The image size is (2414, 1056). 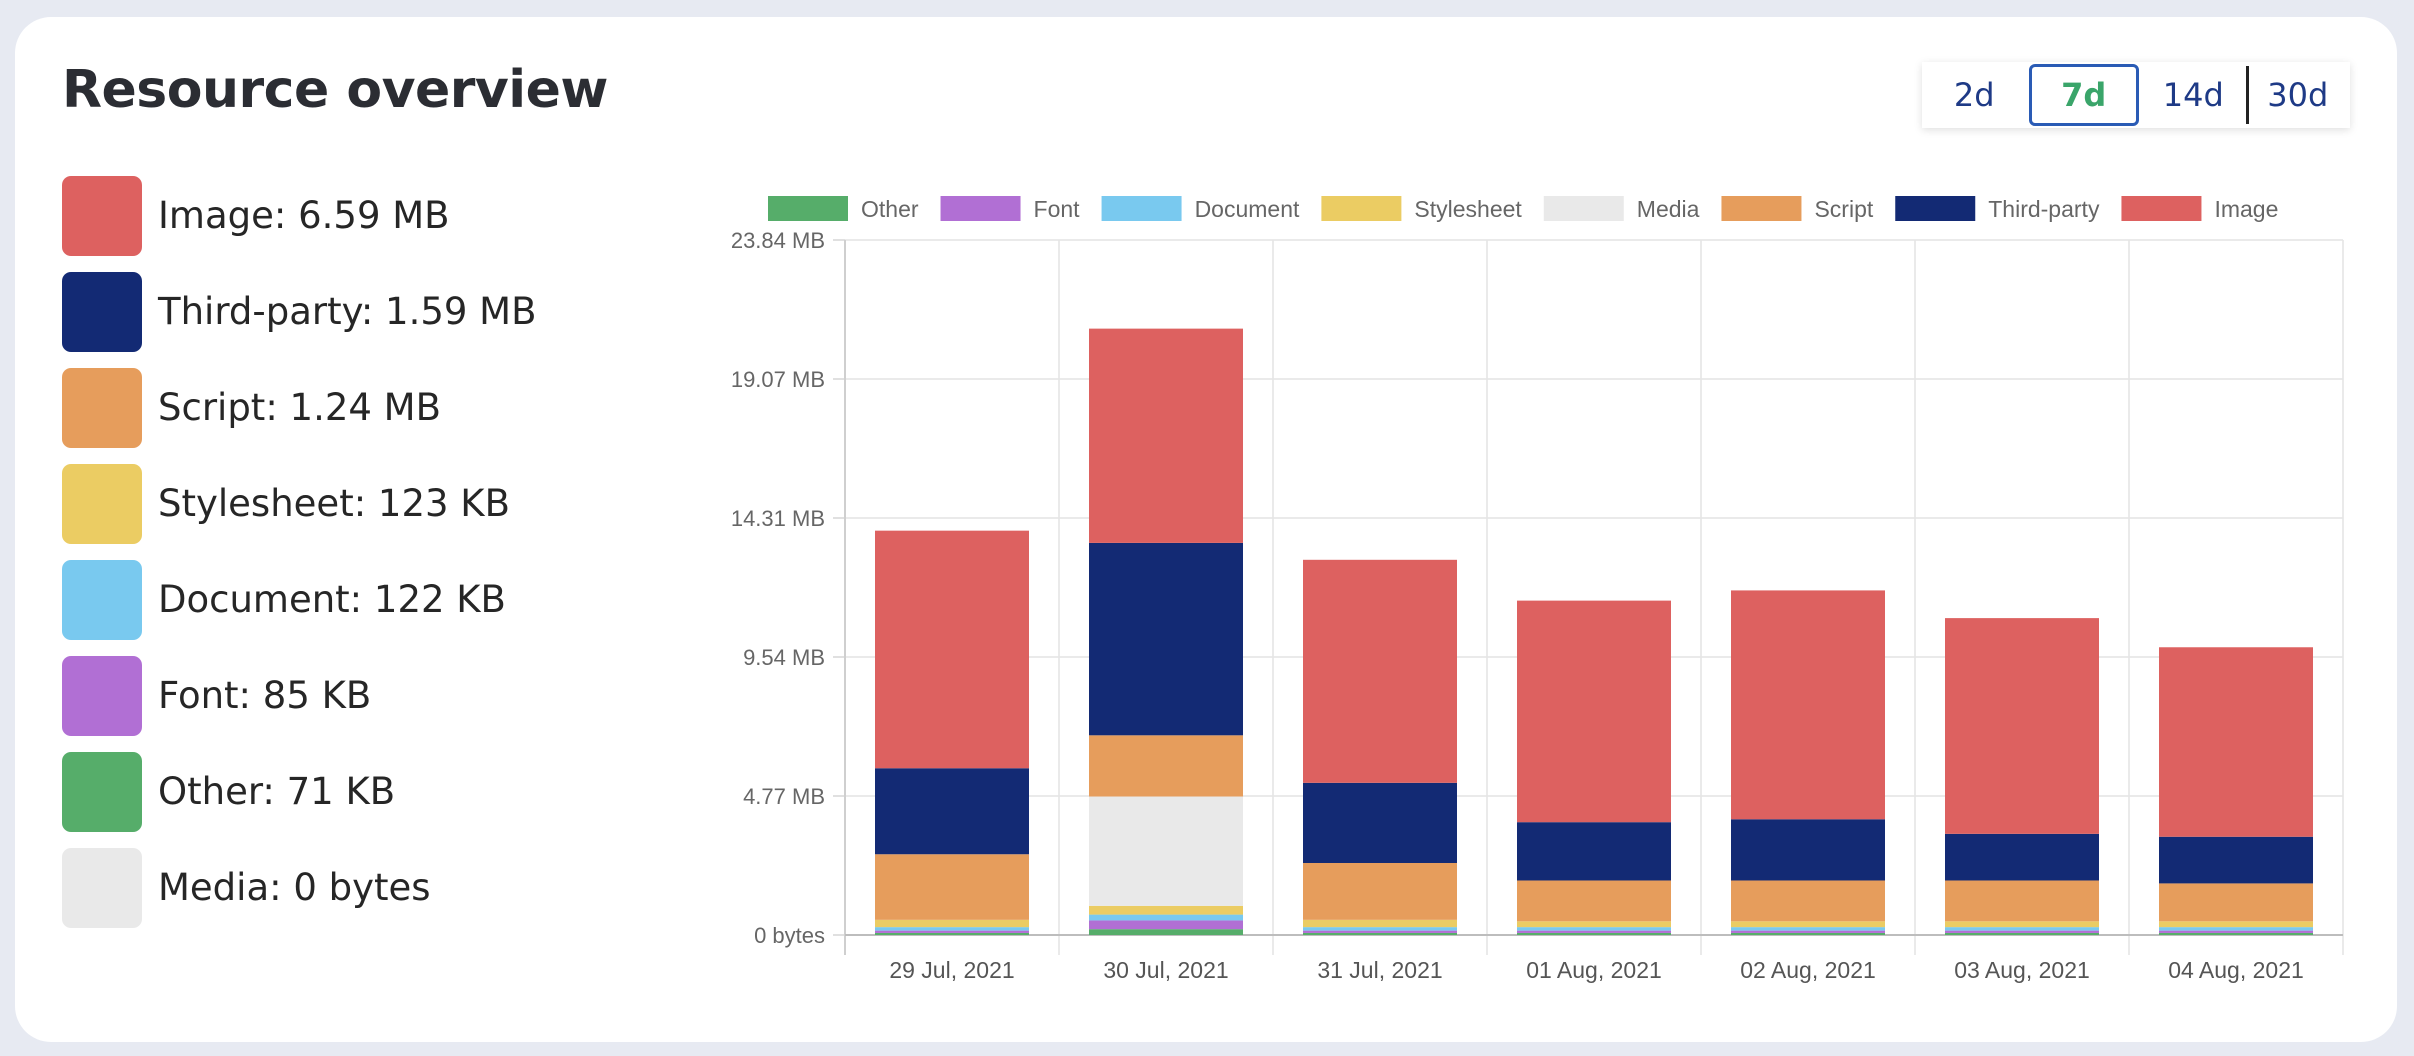 What do you see at coordinates (1594, 851) in the screenshot?
I see `bar-third-party-01-aug-2021` at bounding box center [1594, 851].